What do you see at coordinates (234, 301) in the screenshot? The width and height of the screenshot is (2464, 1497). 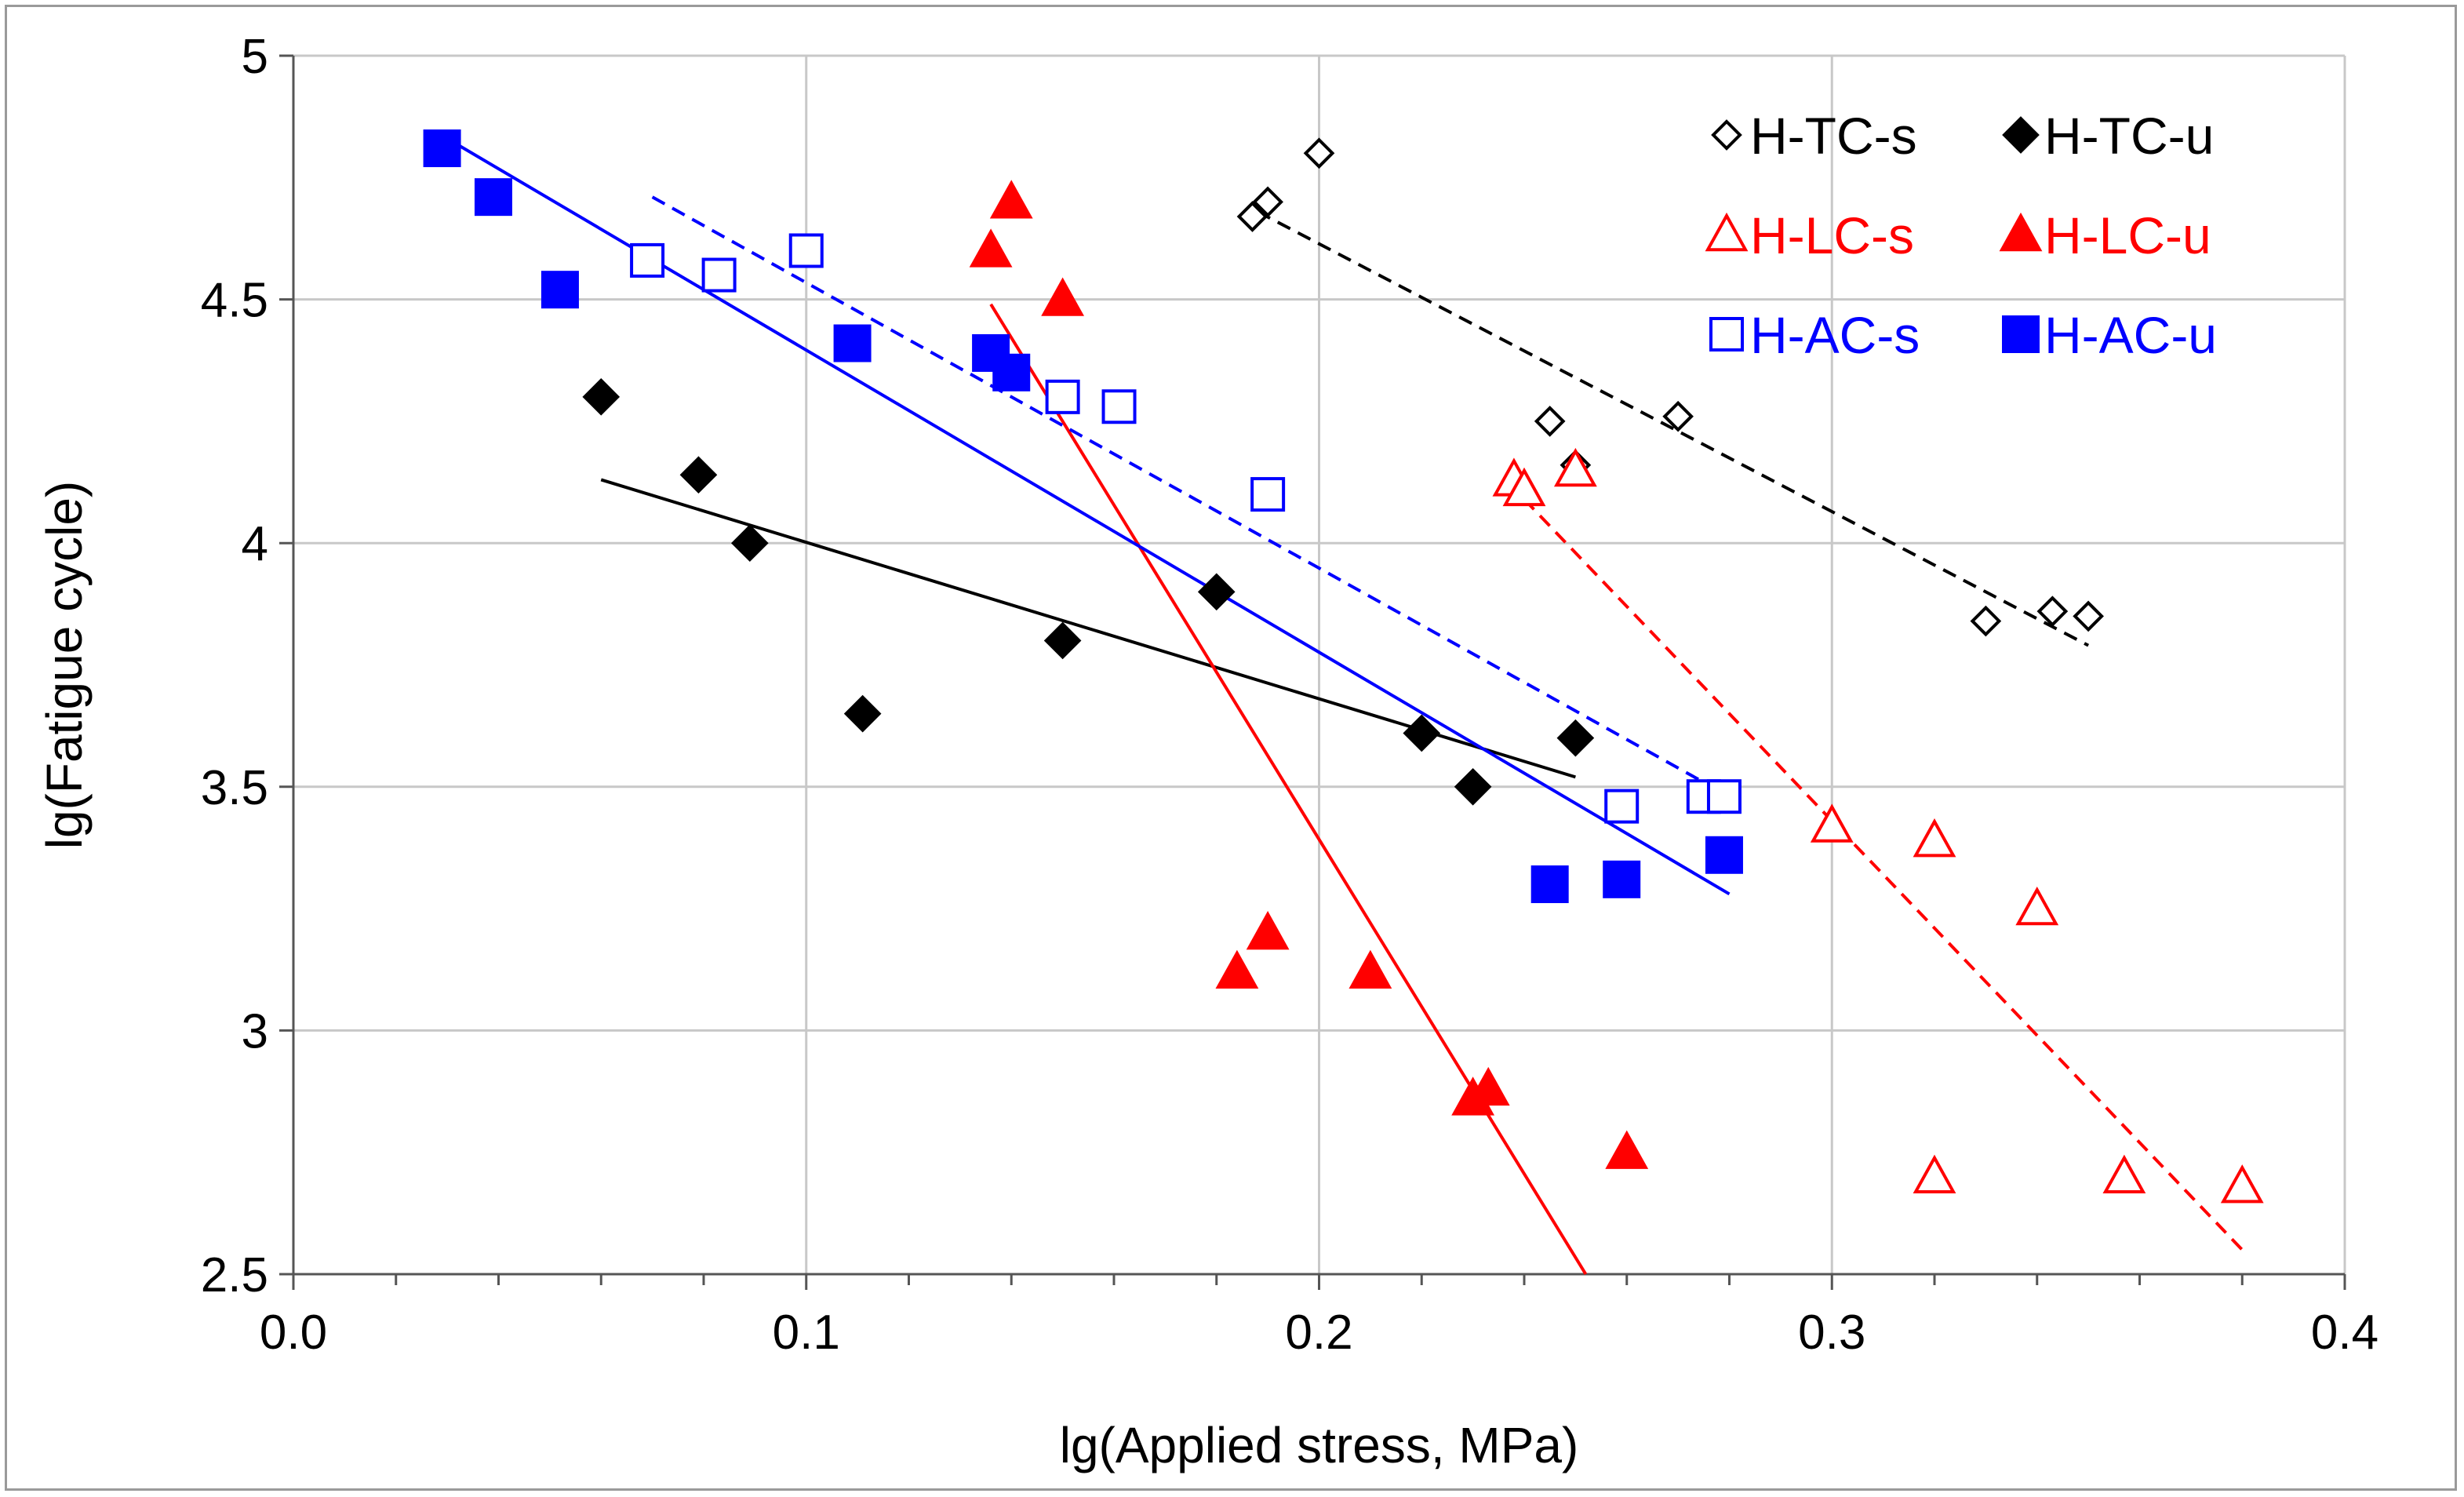 I see `y-tick-label: 4.5` at bounding box center [234, 301].